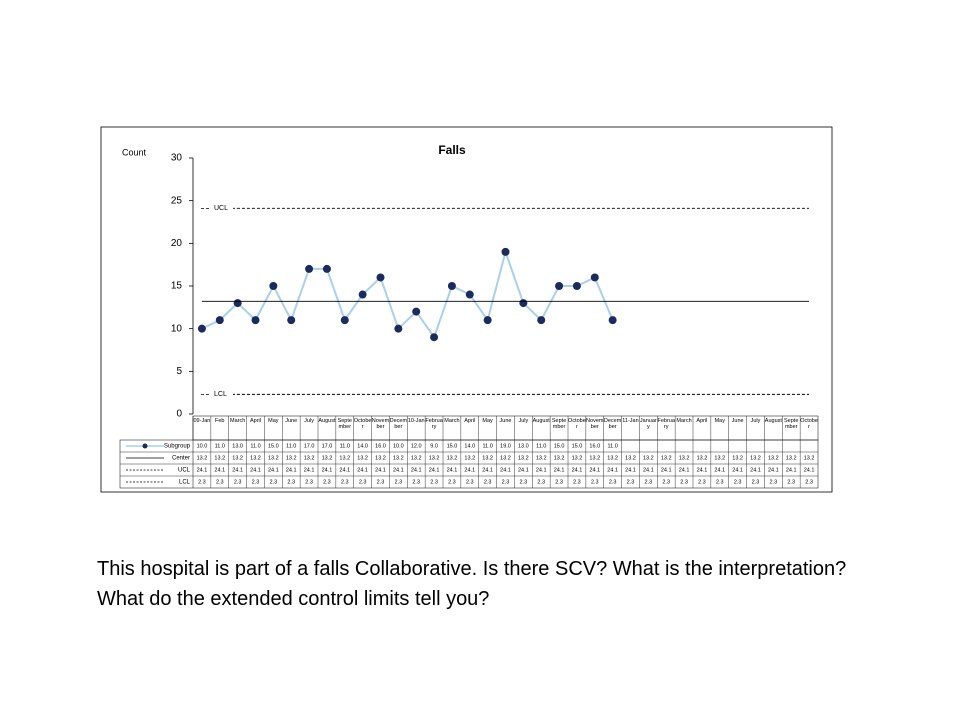  Describe the element at coordinates (398, 446) in the screenshot. I see `table-value: 10.0` at that location.